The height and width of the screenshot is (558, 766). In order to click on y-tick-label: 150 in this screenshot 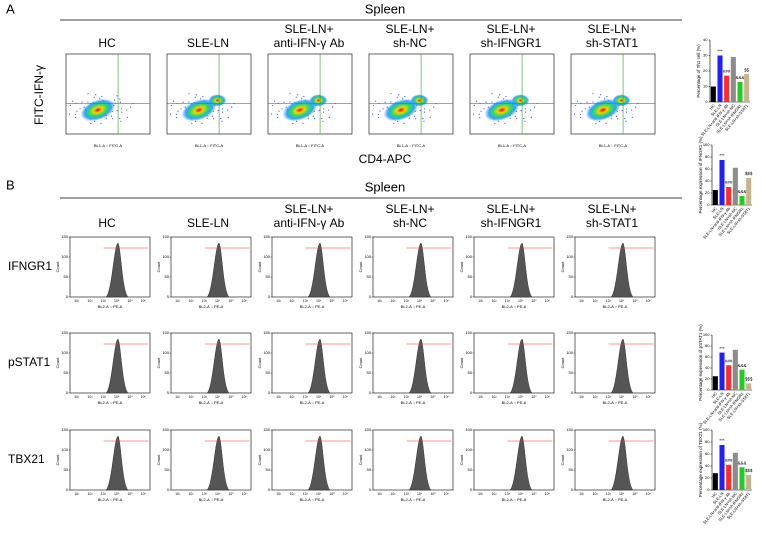, I will do `click(468, 332)`.